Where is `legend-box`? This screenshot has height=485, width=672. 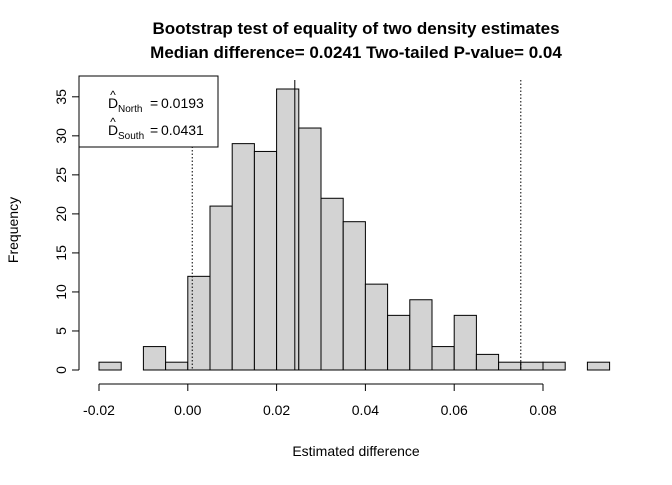 legend-box is located at coordinates (148, 111).